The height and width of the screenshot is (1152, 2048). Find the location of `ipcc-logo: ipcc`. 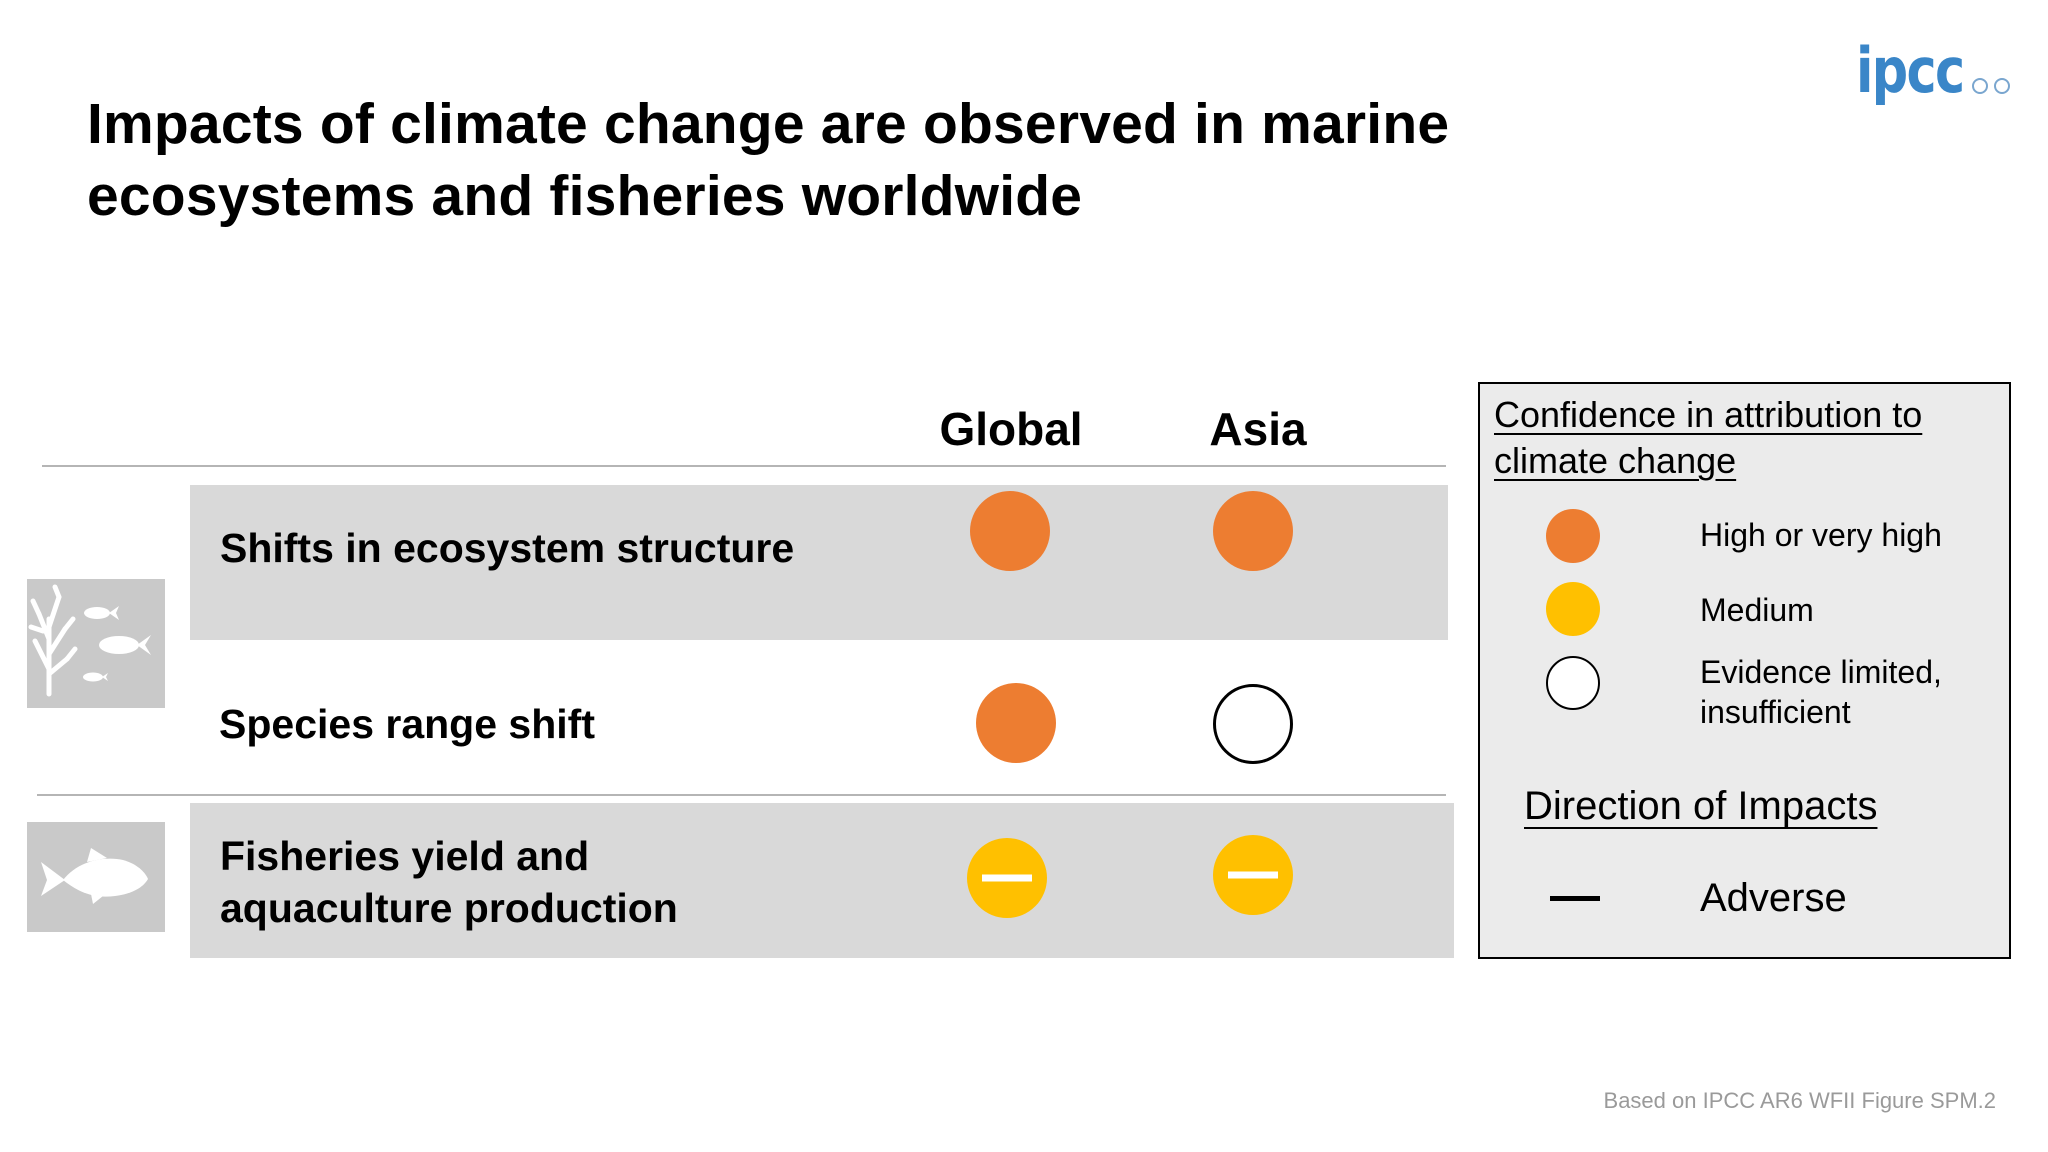

ipcc-logo: ipcc is located at coordinates (1946, 72).